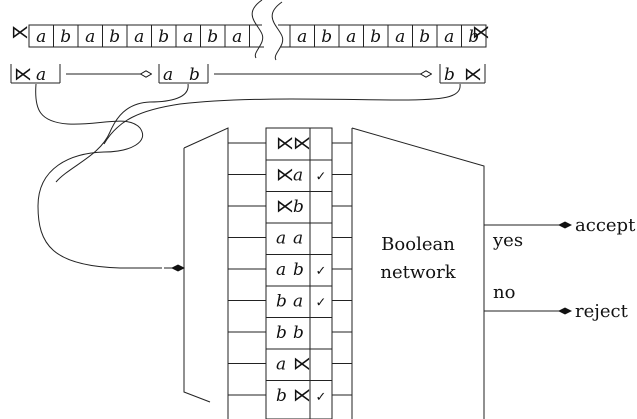 The height and width of the screenshot is (419, 637). I want to click on window-3-symbol-1: b, so click(449, 75).